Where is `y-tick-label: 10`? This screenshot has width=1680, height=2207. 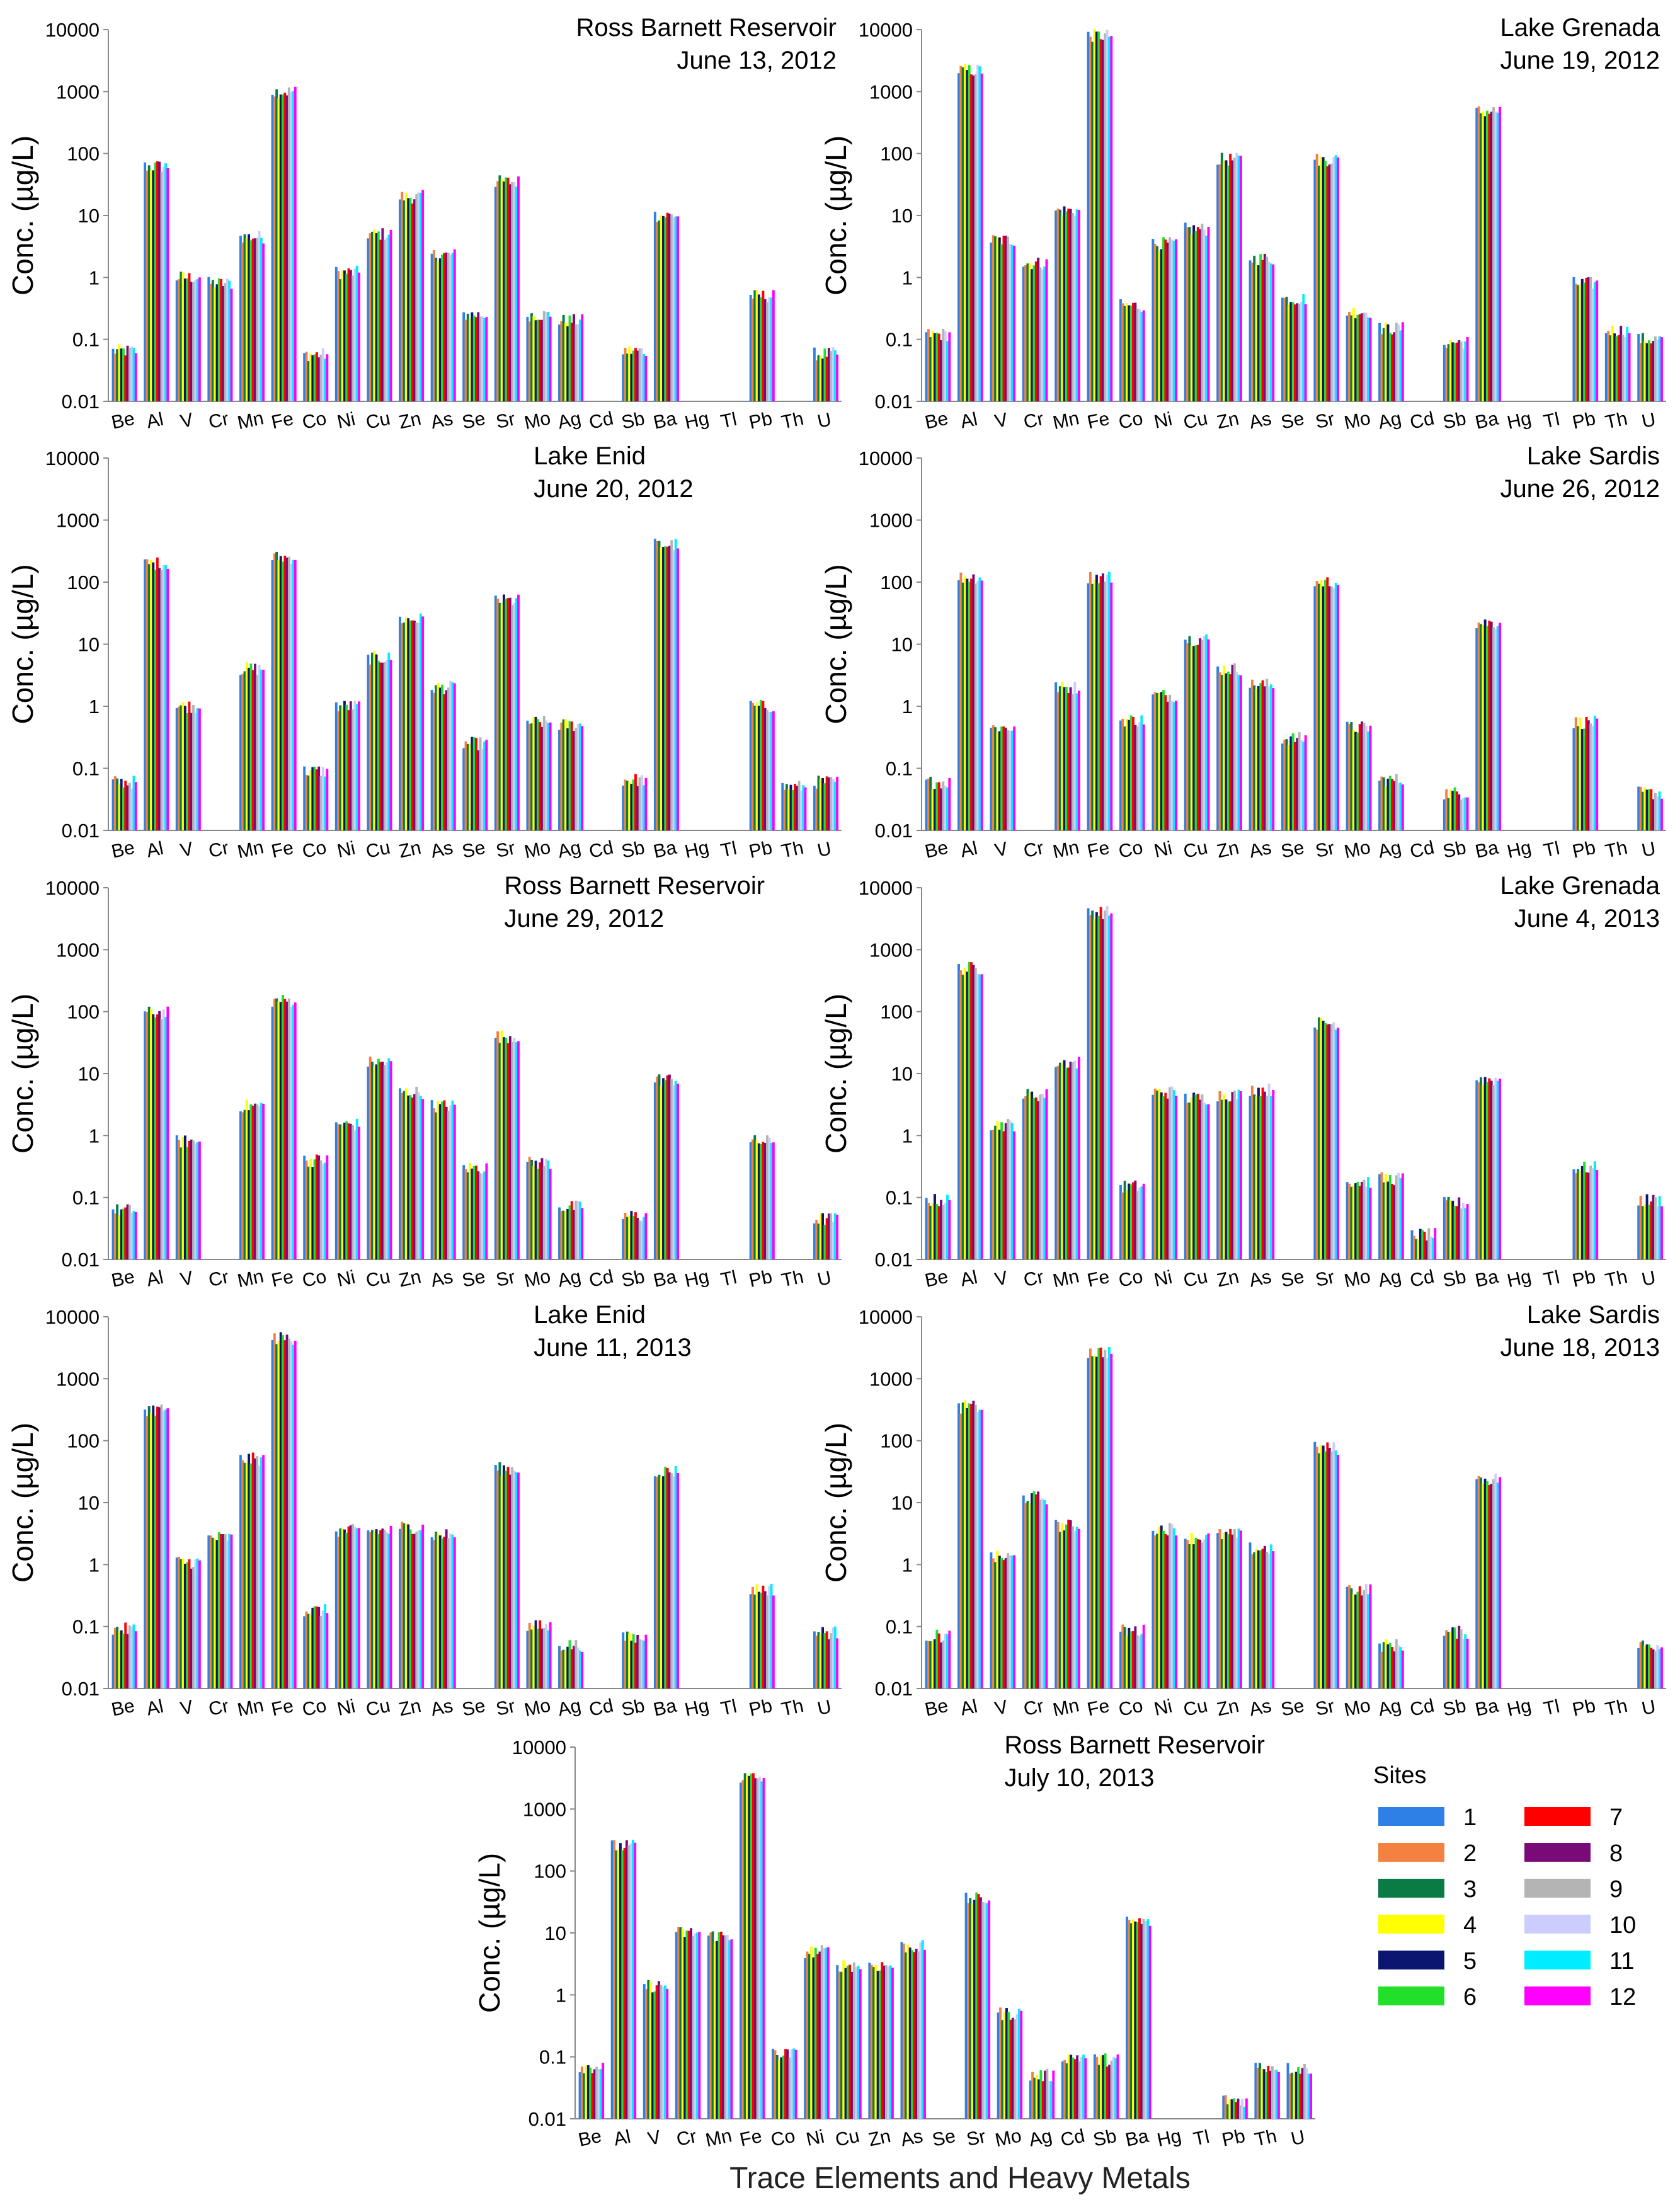 y-tick-label: 10 is located at coordinates (89, 1074).